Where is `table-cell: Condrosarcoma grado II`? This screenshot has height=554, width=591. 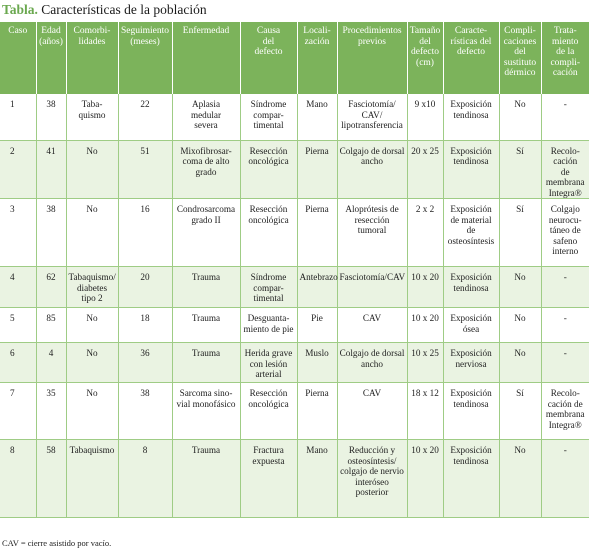 table-cell: Condrosarcoma grado II is located at coordinates (206, 232).